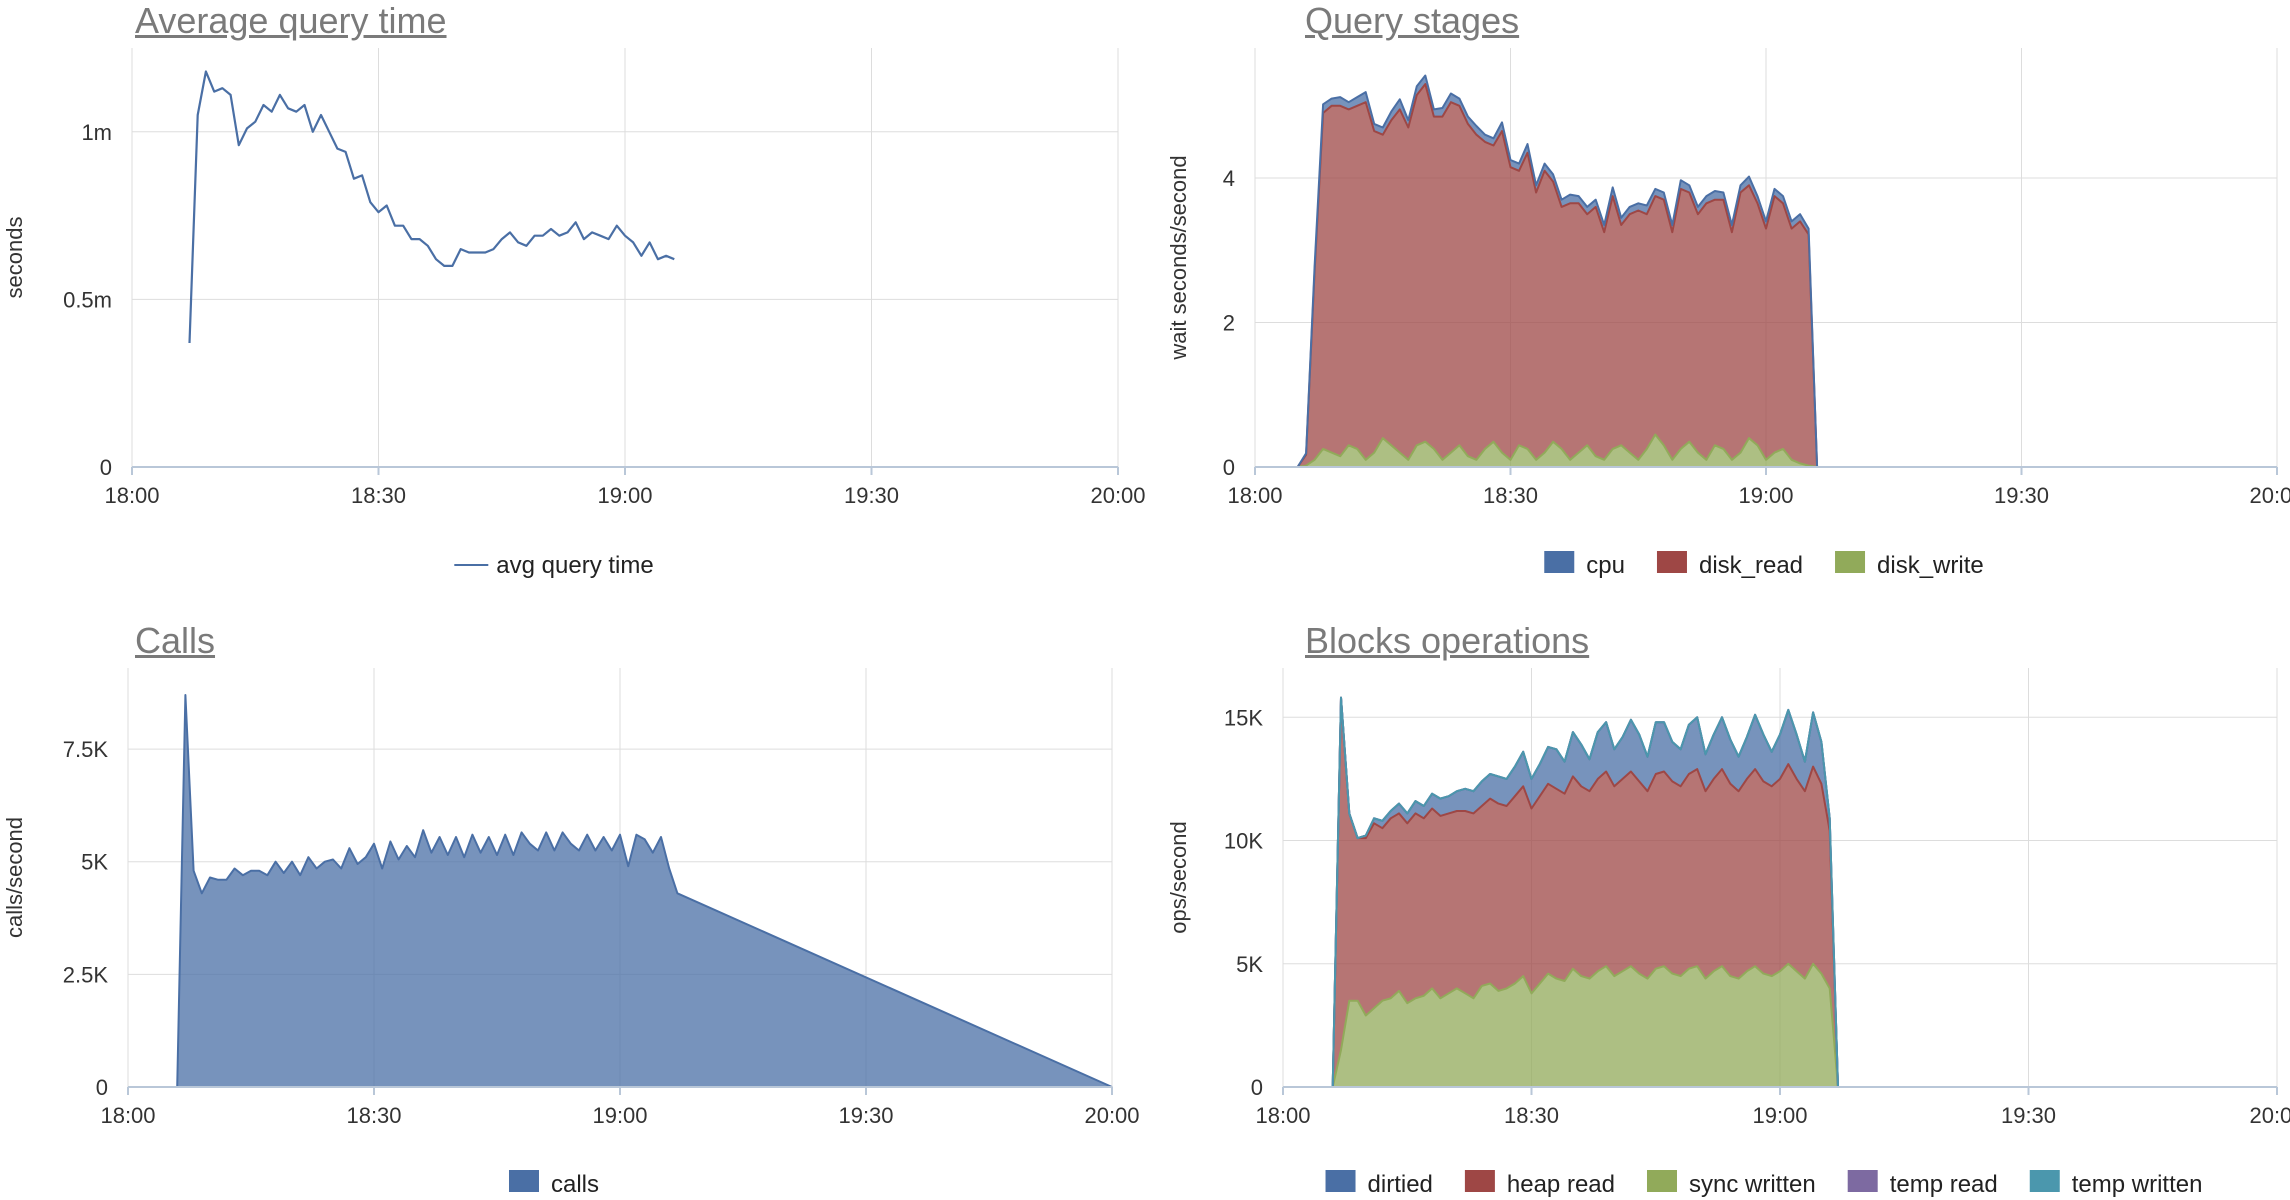  Describe the element at coordinates (1605, 565) in the screenshot. I see `legend-label: cpu` at that location.